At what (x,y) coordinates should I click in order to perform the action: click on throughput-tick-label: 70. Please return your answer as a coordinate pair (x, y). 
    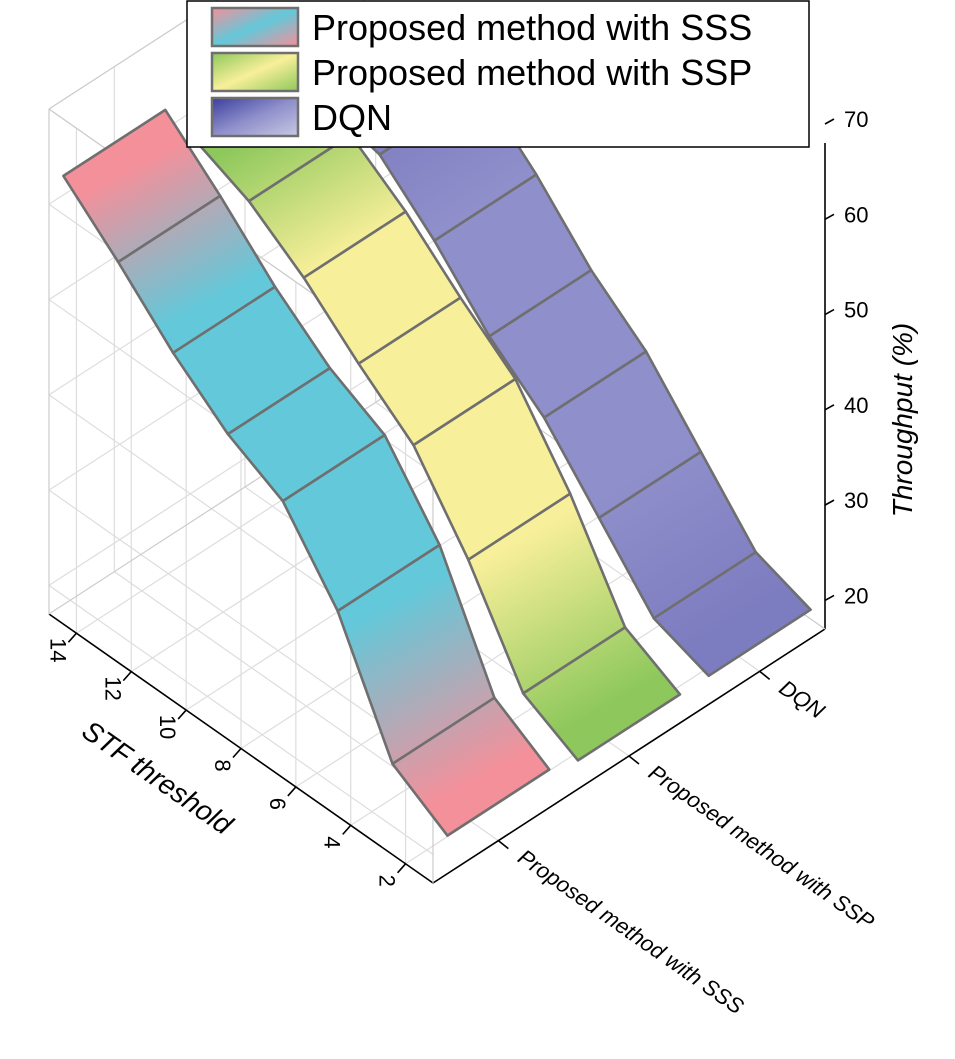
    Looking at the image, I should click on (856, 119).